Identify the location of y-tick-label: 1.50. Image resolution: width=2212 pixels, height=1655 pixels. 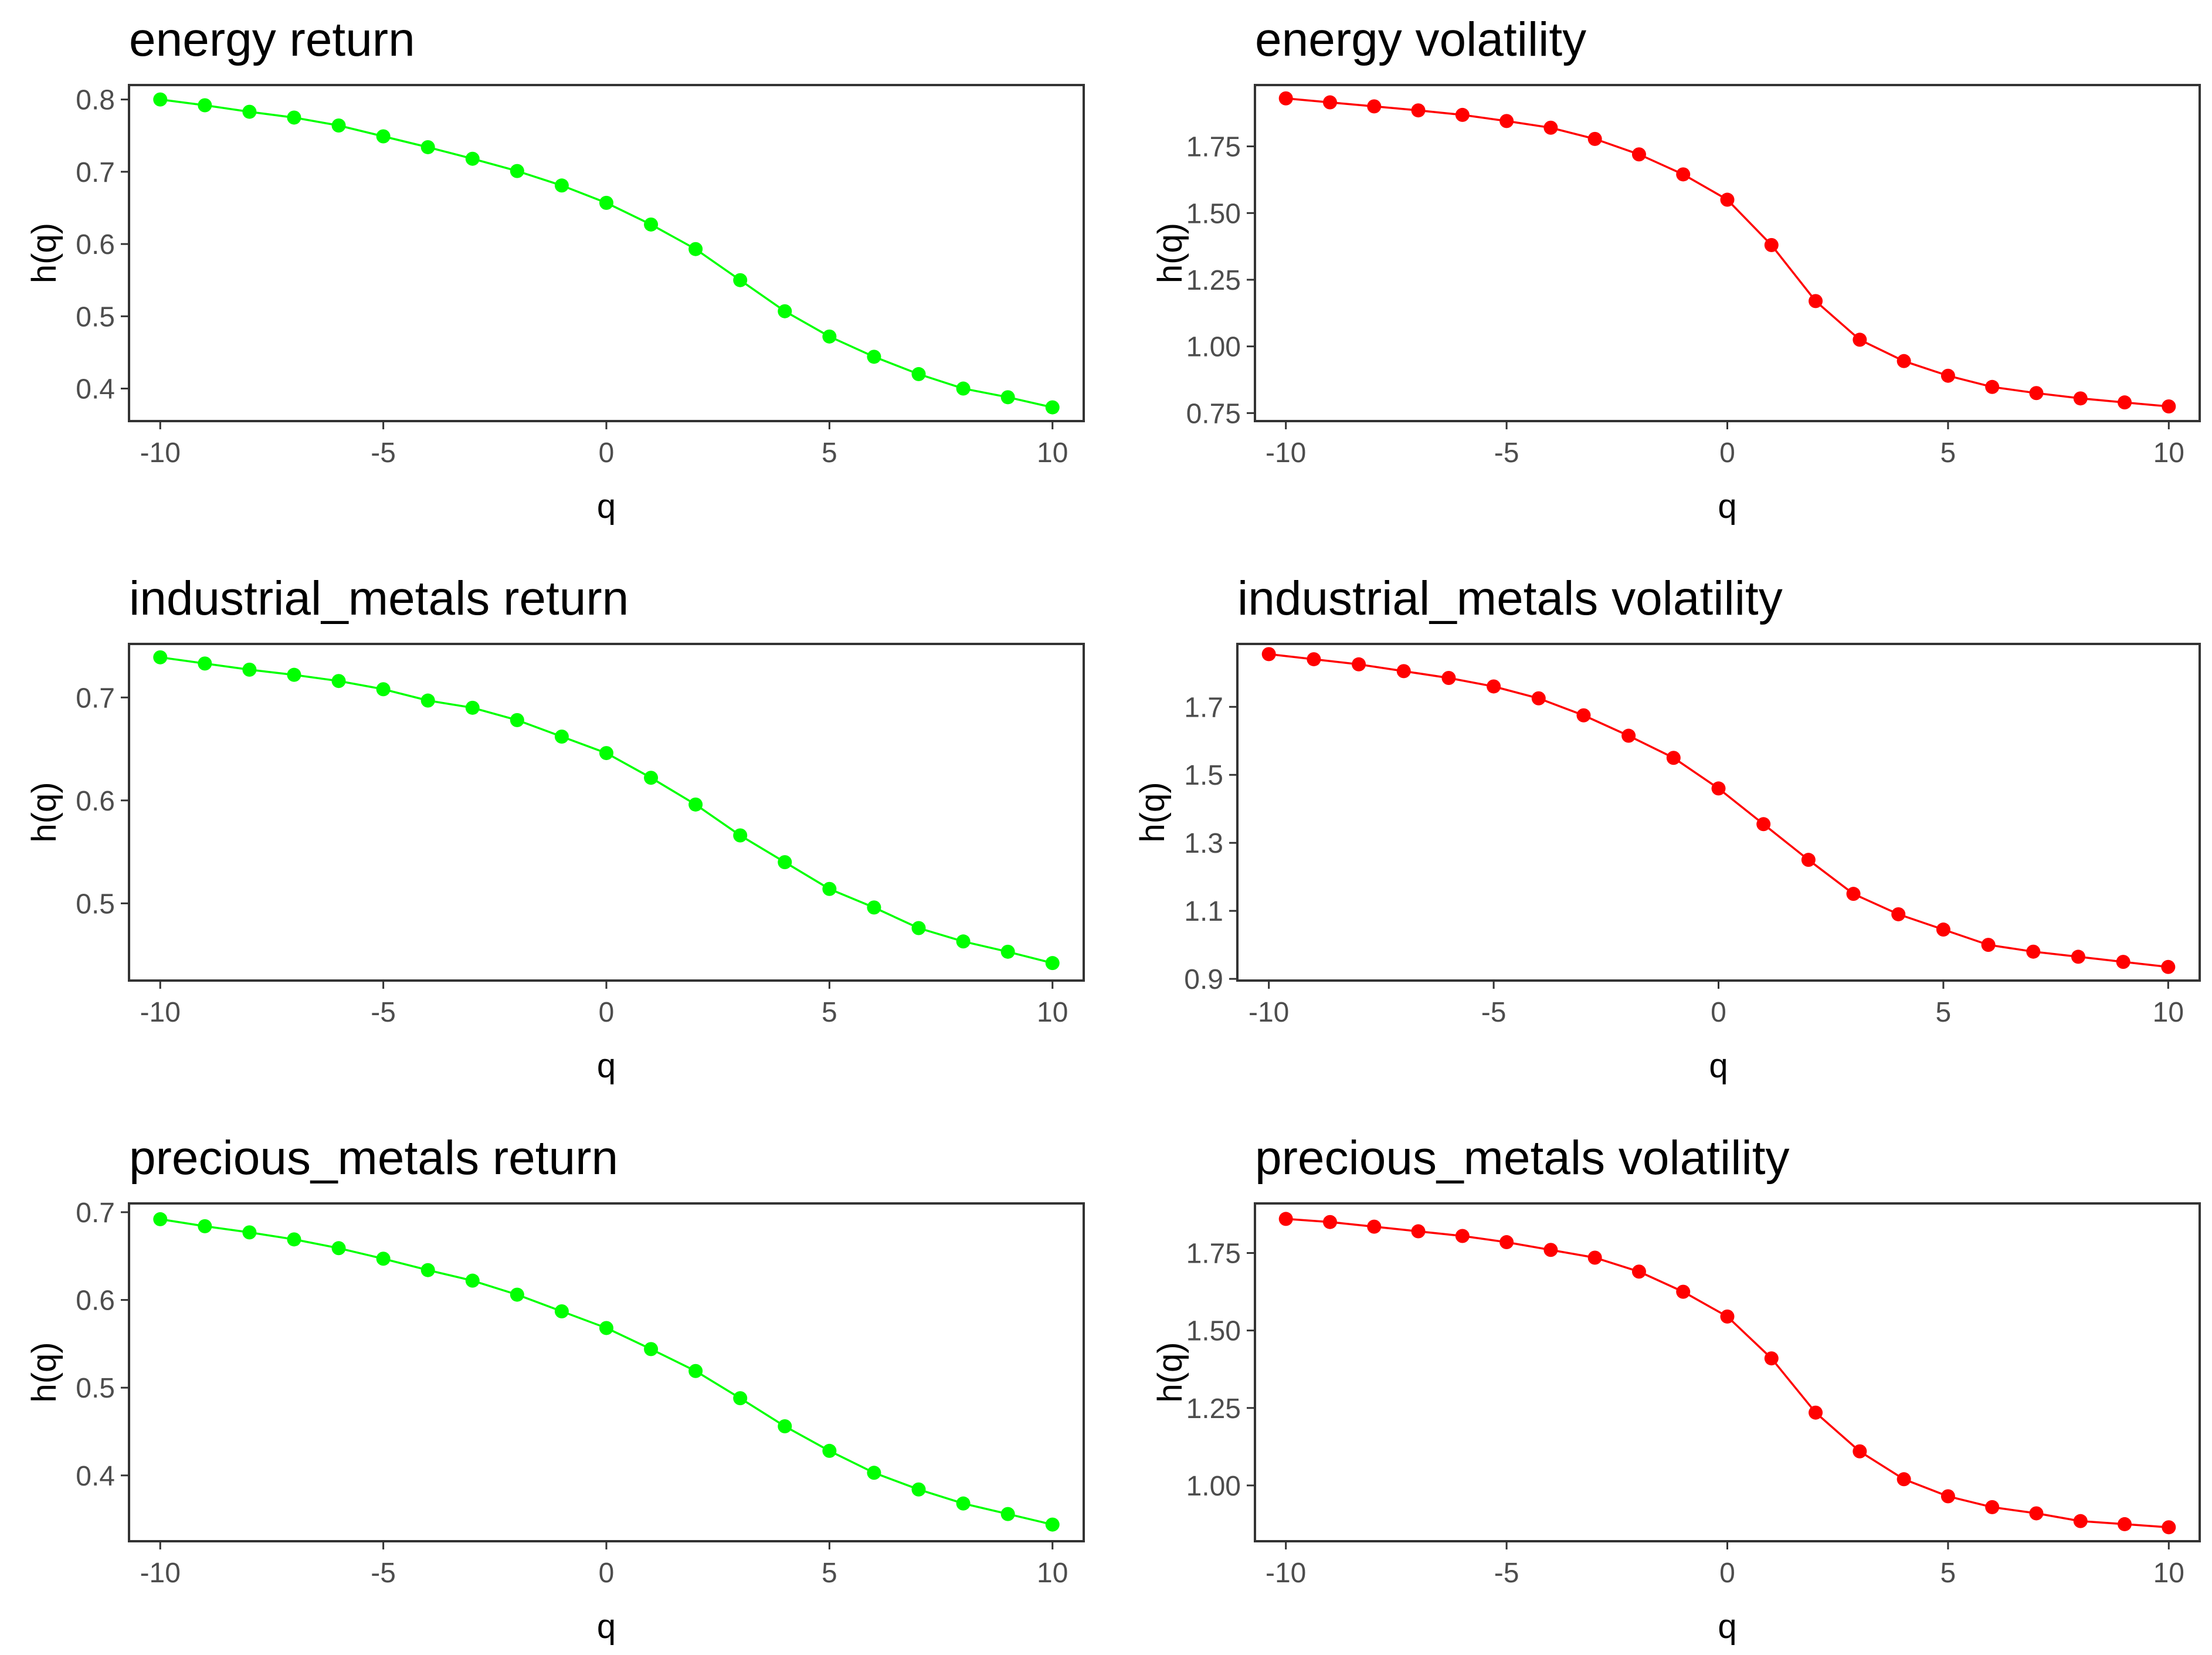
(1213, 213).